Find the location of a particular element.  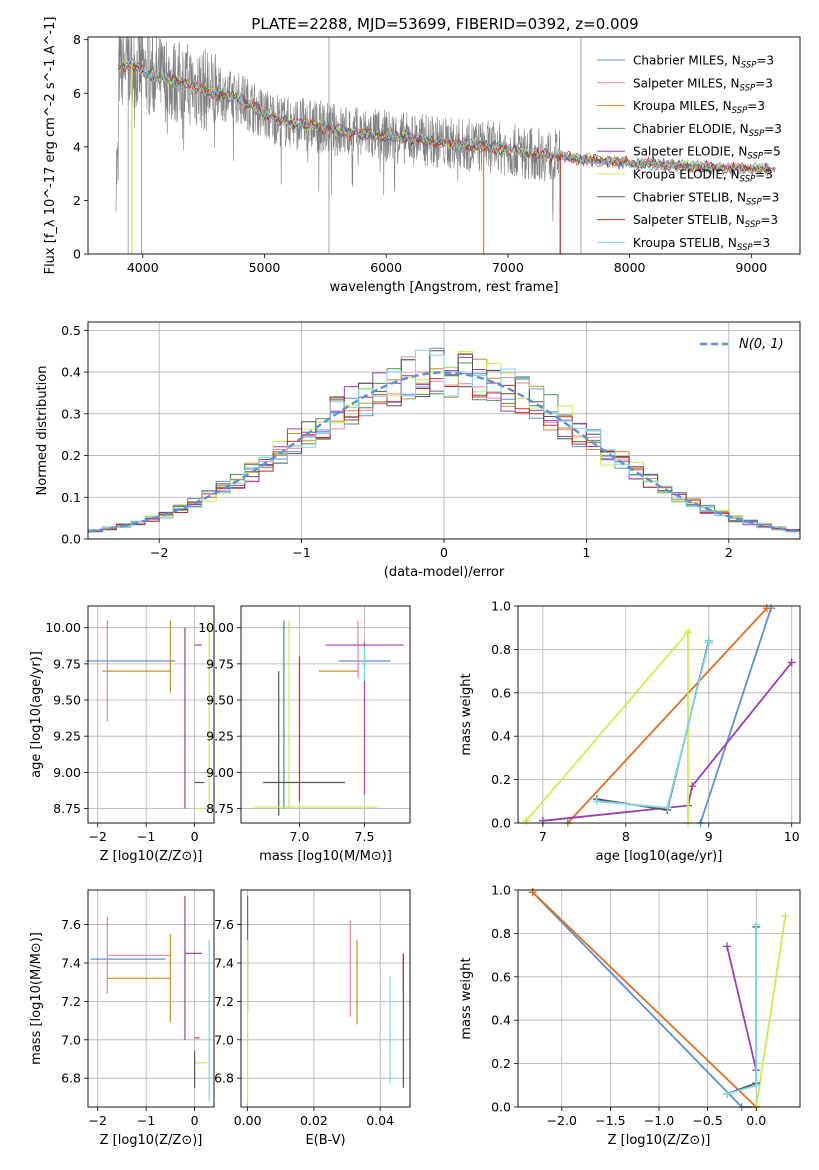

y-tick-label: 7.6 is located at coordinates (71, 924).